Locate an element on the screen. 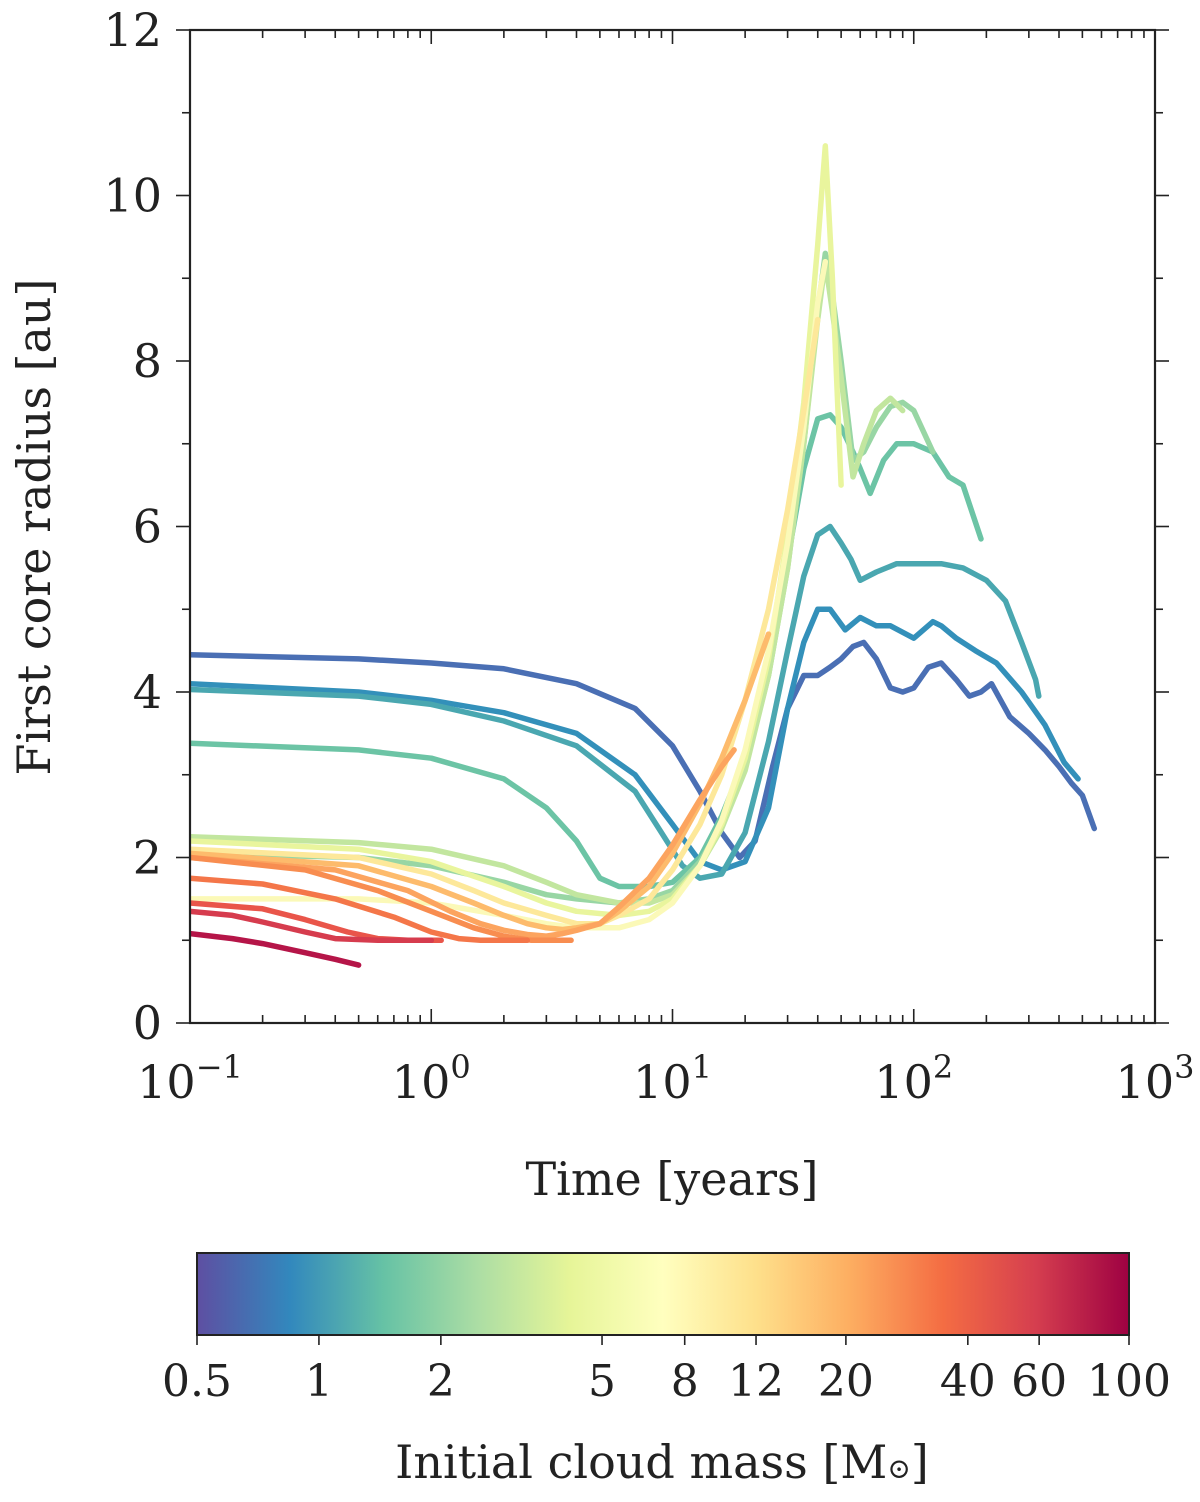  sun-symbol: ⊙ is located at coordinates (898, 1468).